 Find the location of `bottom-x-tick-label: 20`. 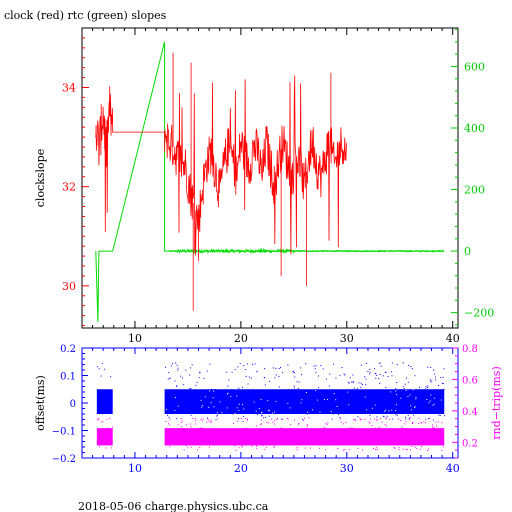

bottom-x-tick-label: 20 is located at coordinates (241, 468).